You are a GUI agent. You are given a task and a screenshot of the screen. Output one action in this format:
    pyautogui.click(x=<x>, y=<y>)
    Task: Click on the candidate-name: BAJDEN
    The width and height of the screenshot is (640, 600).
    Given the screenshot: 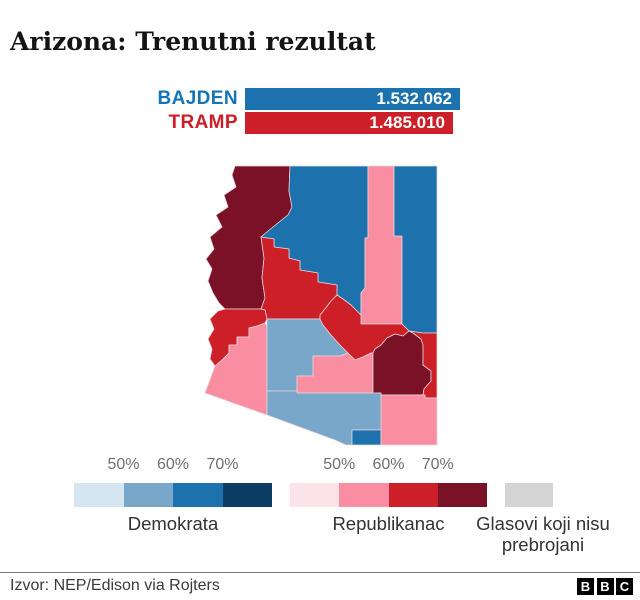 What is the action you would take?
    pyautogui.click(x=197, y=98)
    